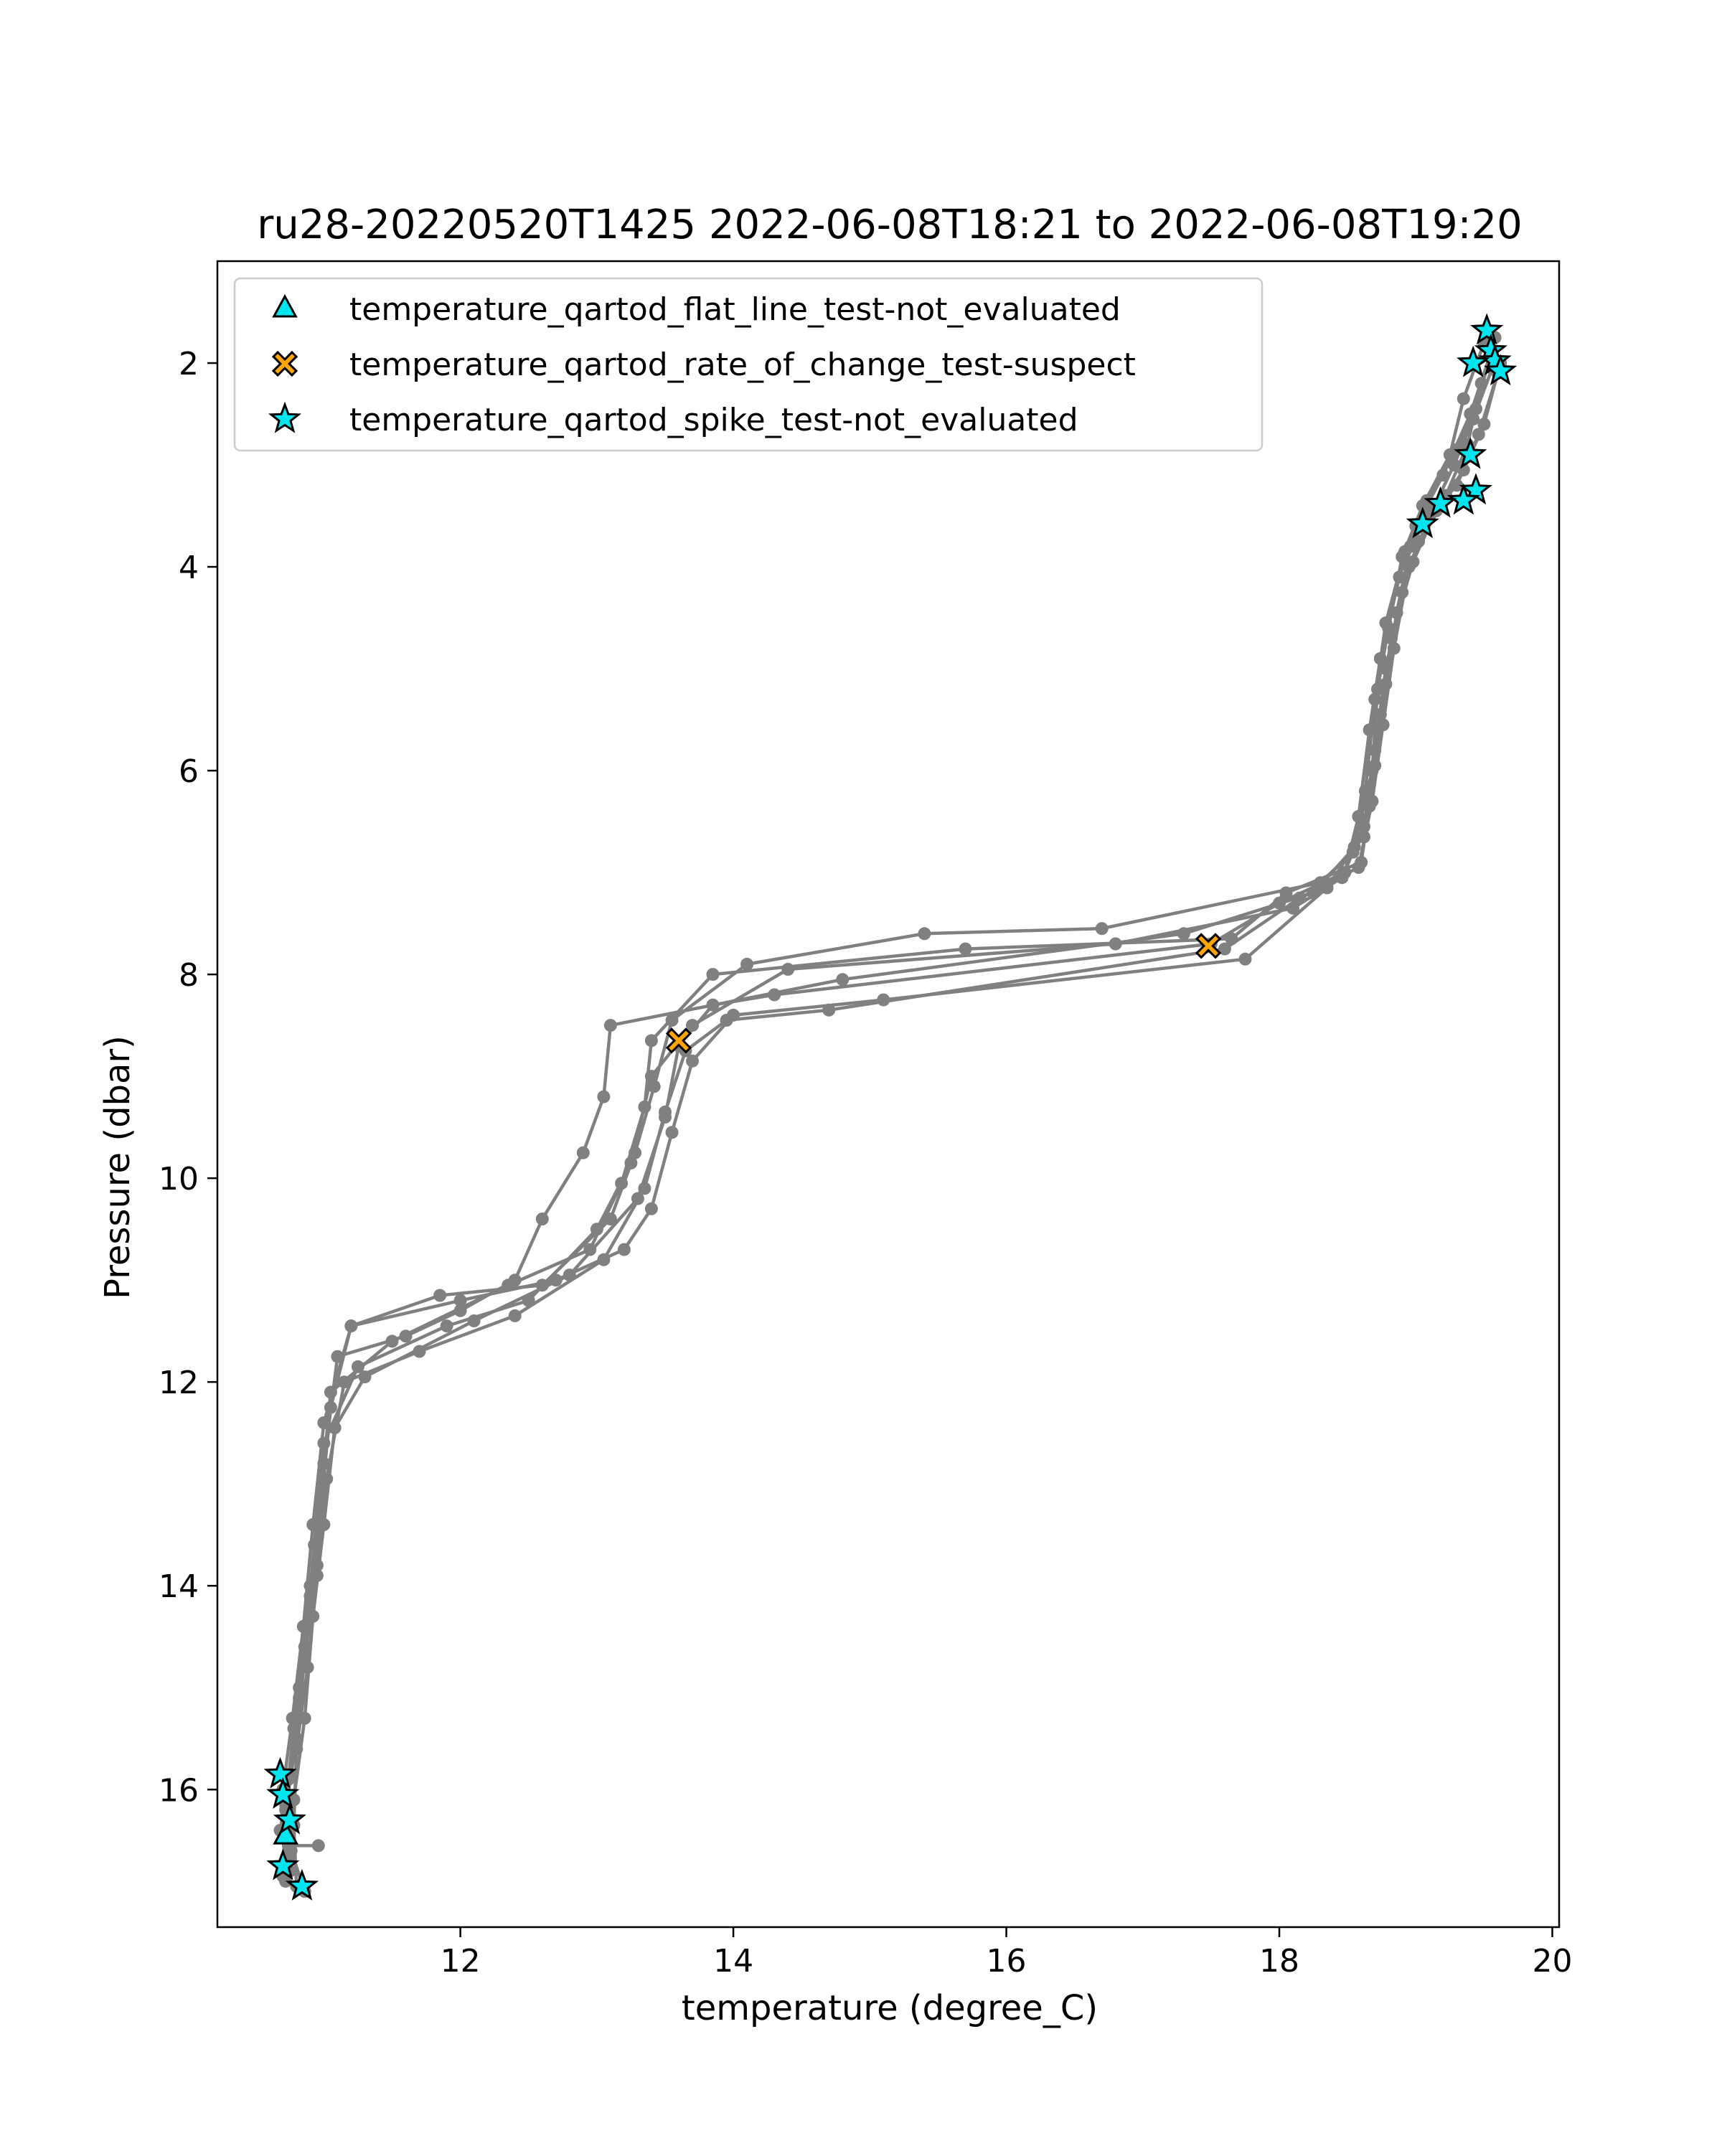  What do you see at coordinates (179, 1586) in the screenshot?
I see `y-tick-label: 14` at bounding box center [179, 1586].